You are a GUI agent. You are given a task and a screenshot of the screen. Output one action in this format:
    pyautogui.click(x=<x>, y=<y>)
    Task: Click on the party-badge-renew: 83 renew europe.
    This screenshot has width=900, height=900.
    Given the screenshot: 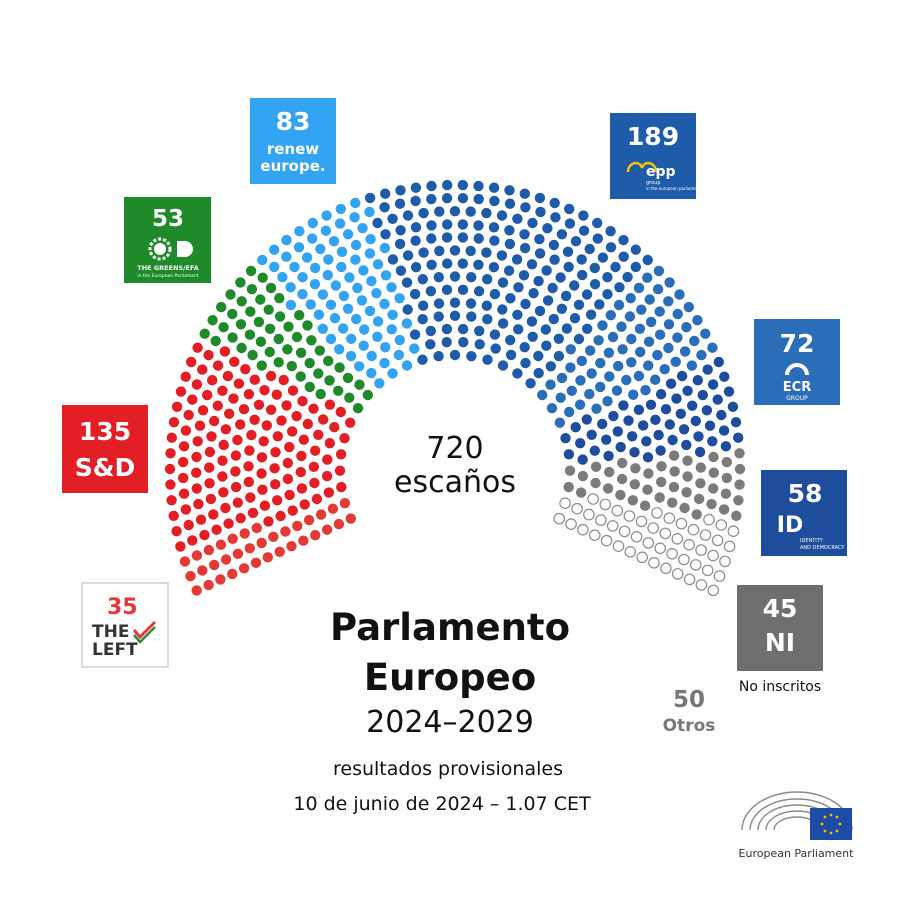 What is the action you would take?
    pyautogui.click(x=293, y=141)
    